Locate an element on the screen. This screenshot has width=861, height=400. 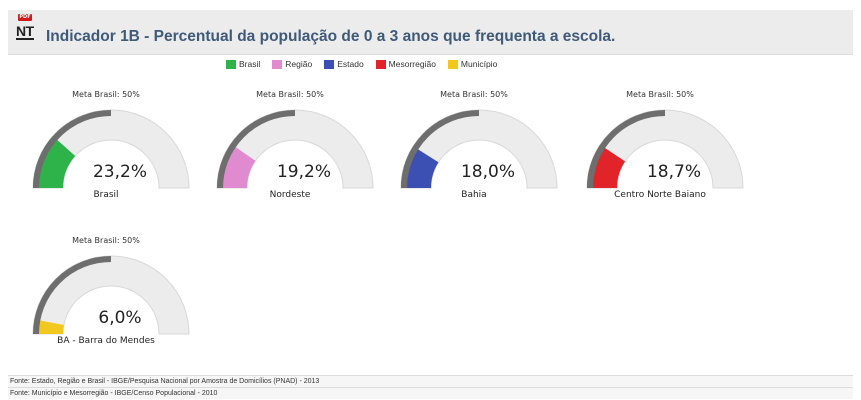
gauge-value-label: 18,0% is located at coordinates (487, 172).